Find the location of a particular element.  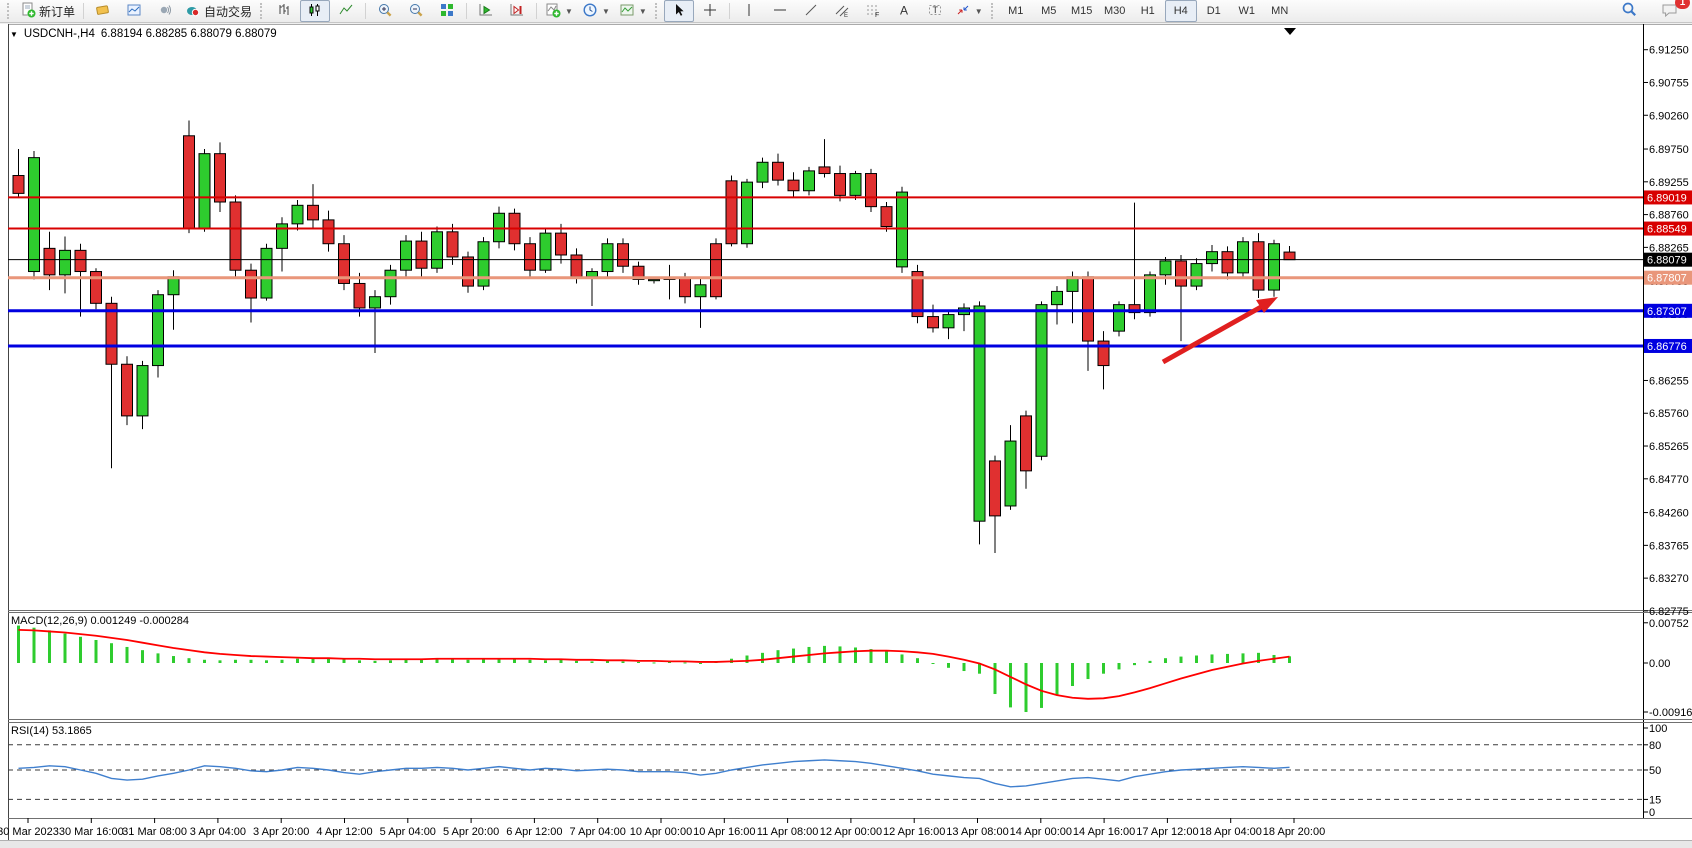

autotrading-label: 自动交易 is located at coordinates (228, 11).